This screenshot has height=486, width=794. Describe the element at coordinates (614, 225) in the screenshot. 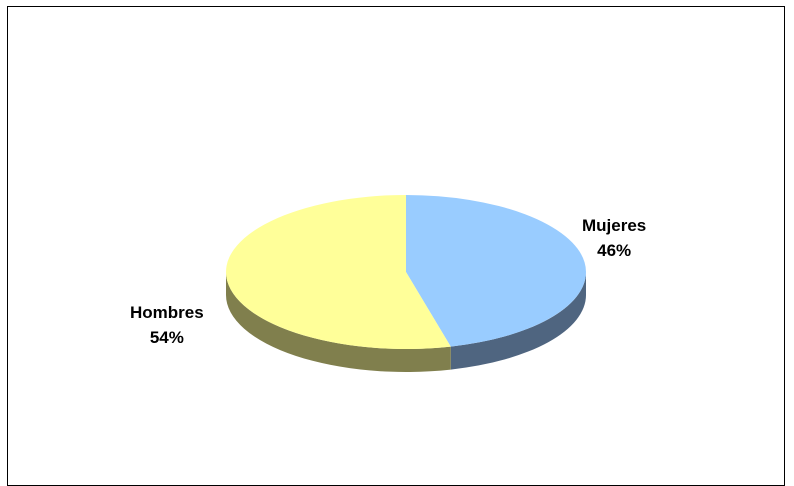

I see `category-label: Mujeres` at that location.